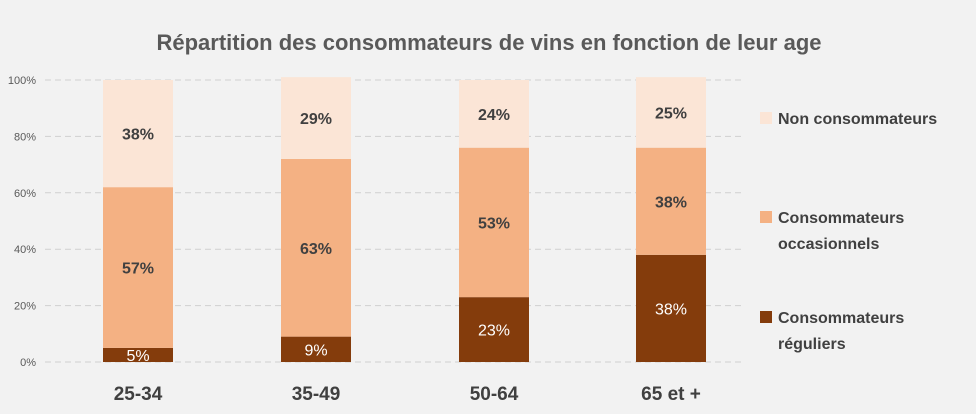  What do you see at coordinates (494, 394) in the screenshot?
I see `x-tick-label: 50-64` at bounding box center [494, 394].